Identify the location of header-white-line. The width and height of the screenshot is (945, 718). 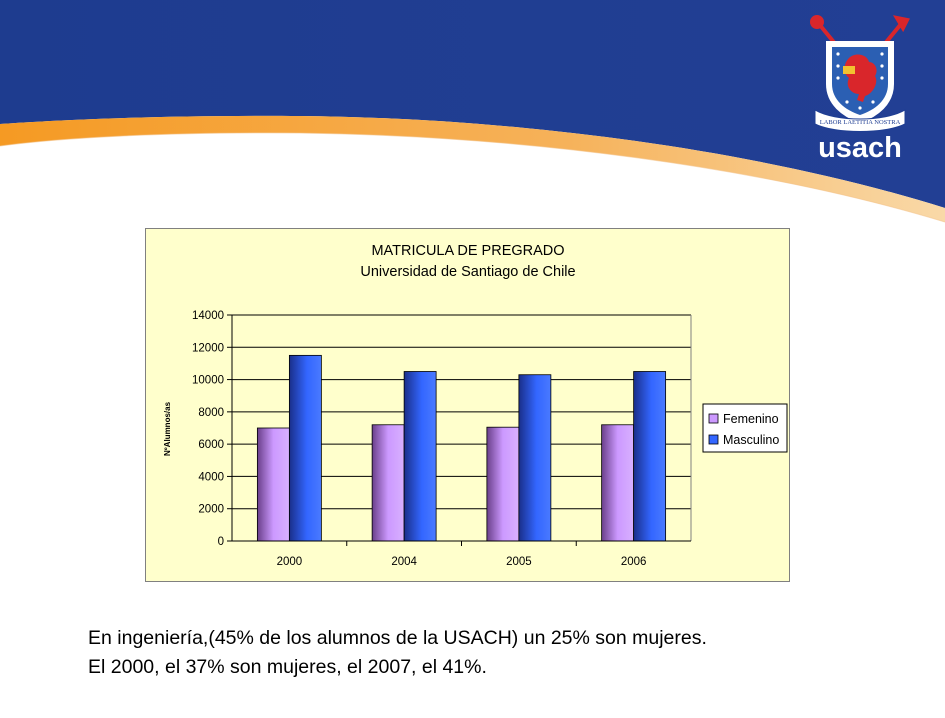
(472, 177).